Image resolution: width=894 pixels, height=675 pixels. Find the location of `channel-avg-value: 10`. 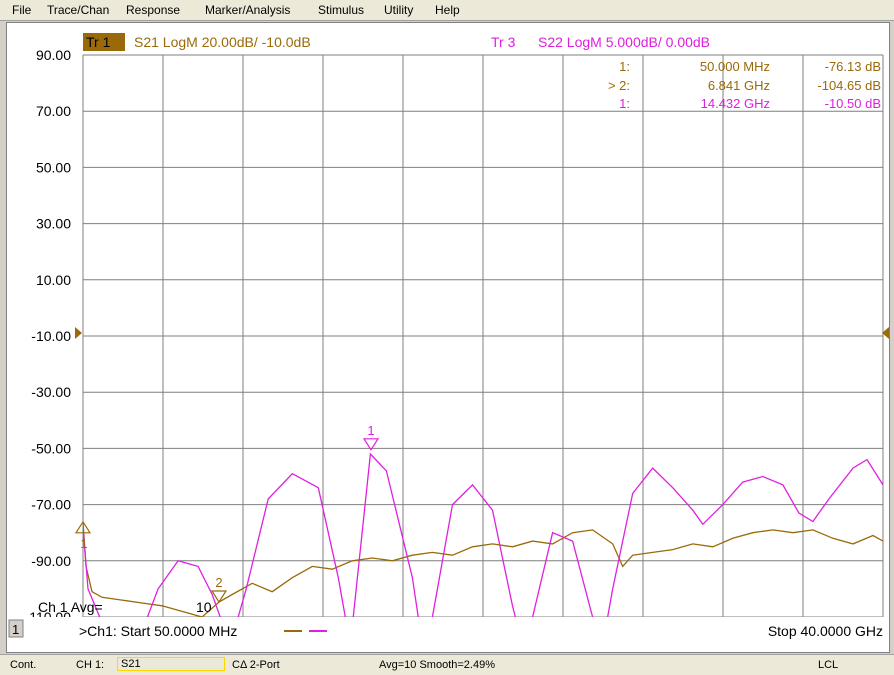

channel-avg-value: 10 is located at coordinates (204, 607).